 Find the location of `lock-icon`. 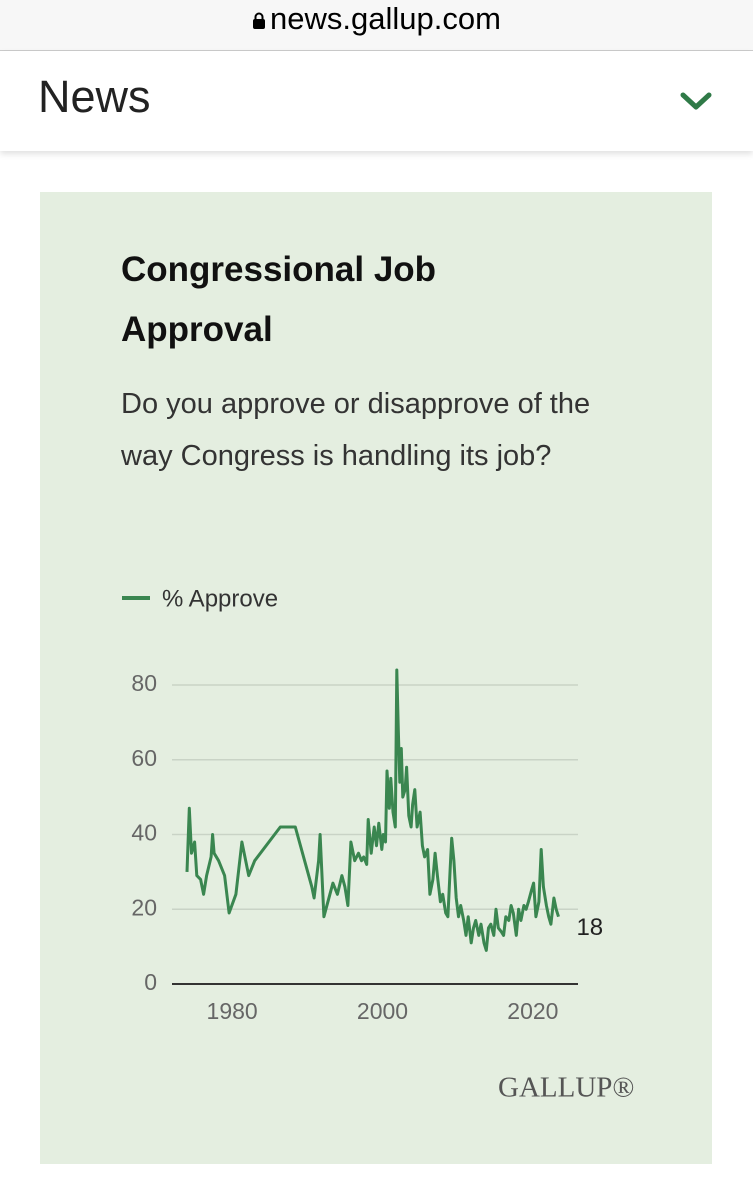

lock-icon is located at coordinates (259, 20).